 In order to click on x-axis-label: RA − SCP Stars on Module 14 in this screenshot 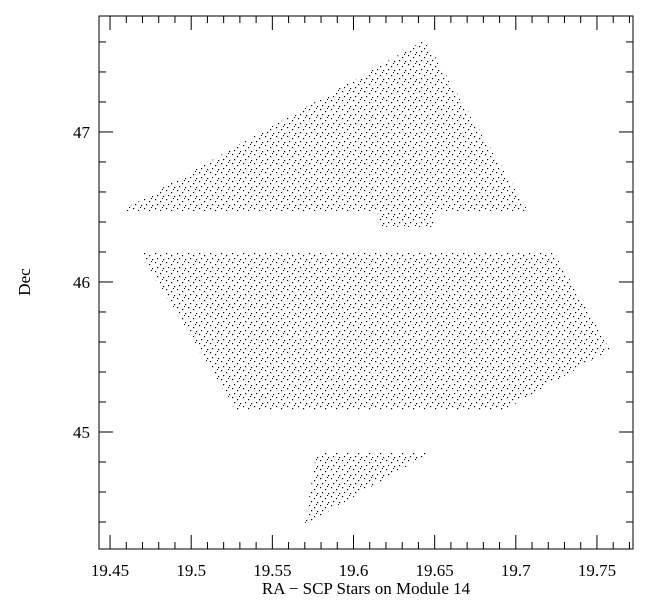, I will do `click(366, 588)`.